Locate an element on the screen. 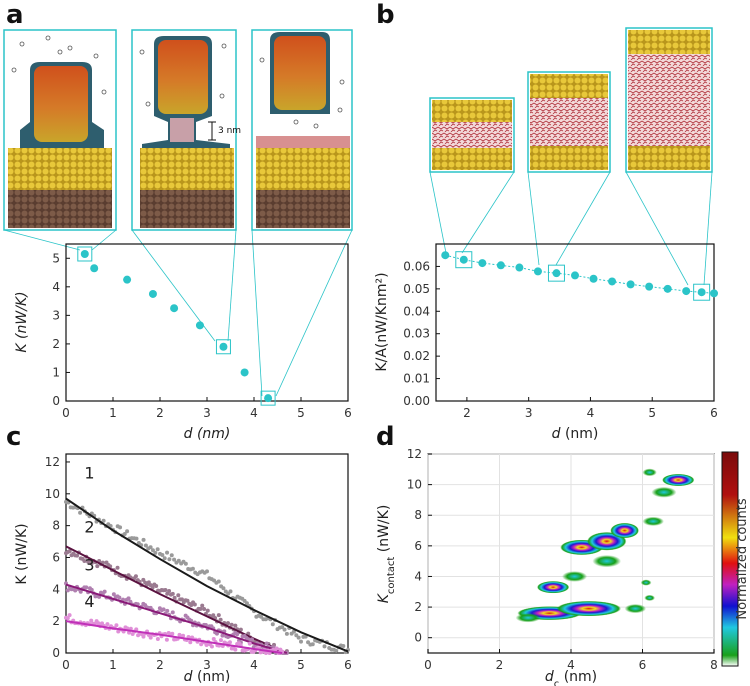 The height and width of the screenshot is (686, 750). chart-c-ytick-label: 0 is located at coordinates (56, 653).